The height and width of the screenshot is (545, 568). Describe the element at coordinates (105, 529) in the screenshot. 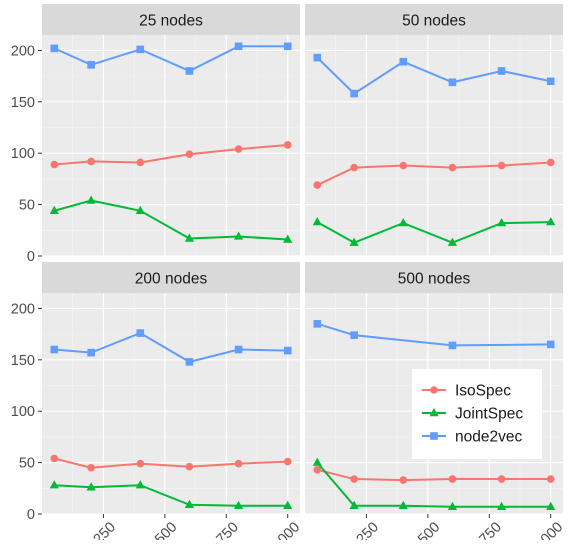

I see `x-tick-label: 250` at that location.